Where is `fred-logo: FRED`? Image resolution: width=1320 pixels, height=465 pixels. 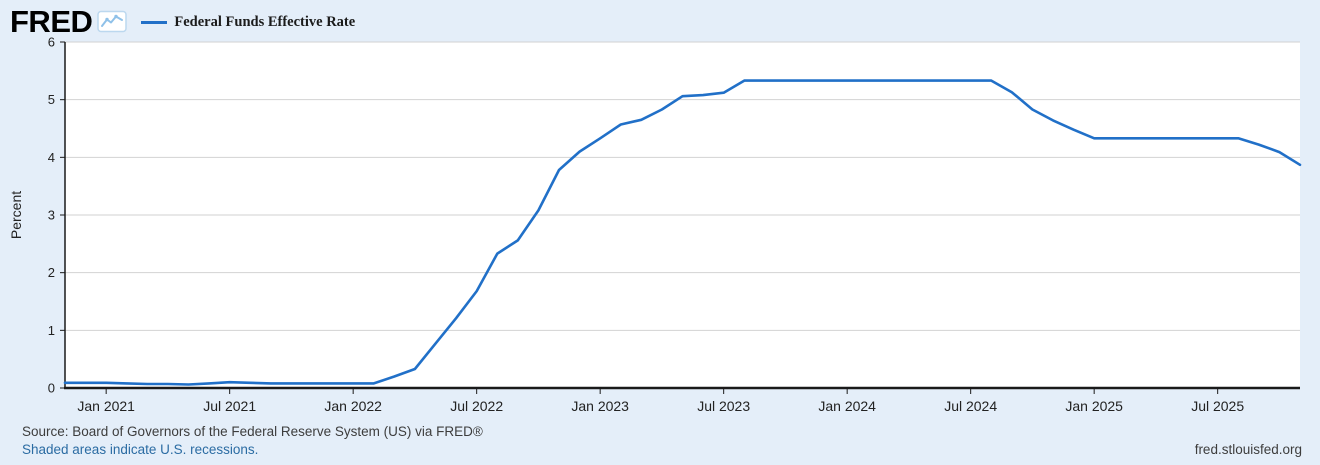 fred-logo: FRED is located at coordinates (69, 21).